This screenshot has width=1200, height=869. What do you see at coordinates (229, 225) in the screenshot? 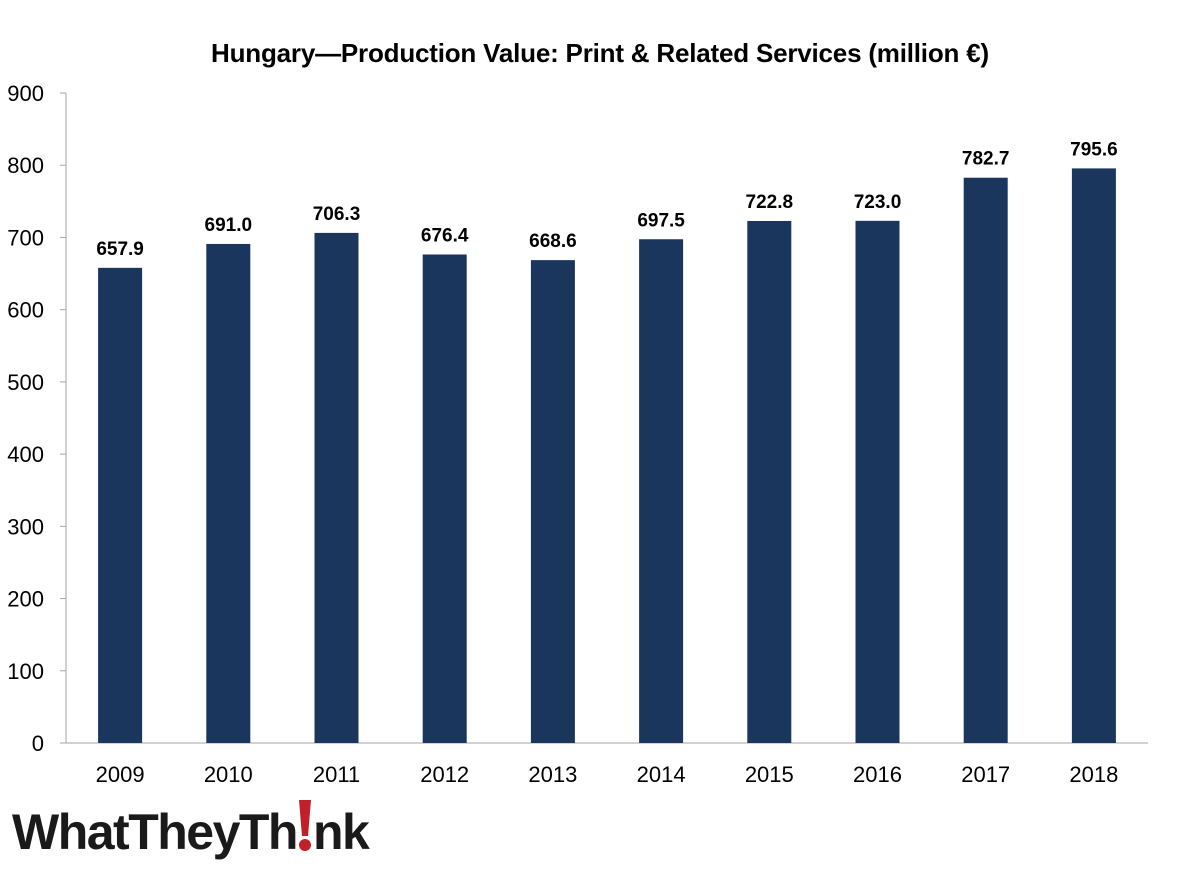
I see `data-label-2010: 691.0` at bounding box center [229, 225].